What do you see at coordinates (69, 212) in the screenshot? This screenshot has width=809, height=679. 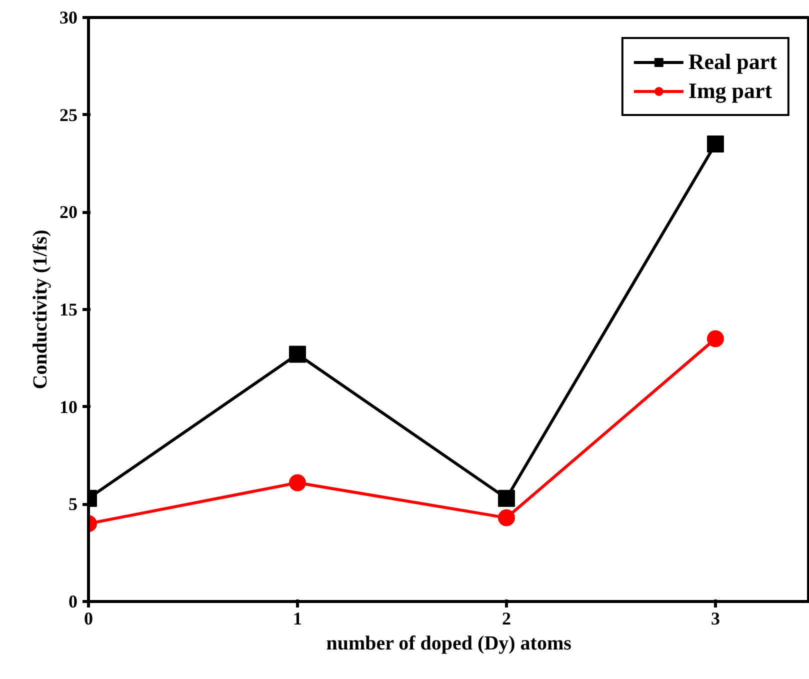 I see `y-tick-label: 20` at bounding box center [69, 212].